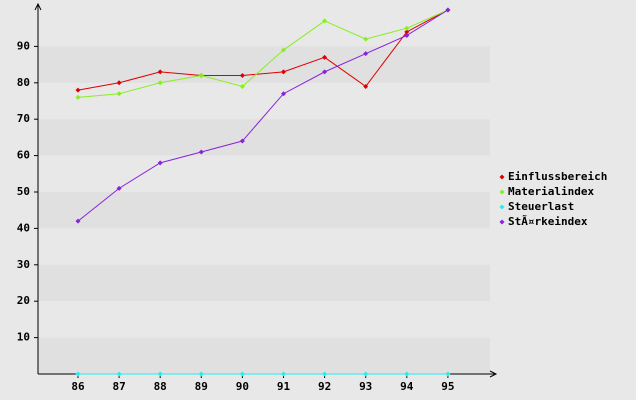 The image size is (636, 400). What do you see at coordinates (447, 386) in the screenshot?
I see `x-tick-label: 95` at bounding box center [447, 386].